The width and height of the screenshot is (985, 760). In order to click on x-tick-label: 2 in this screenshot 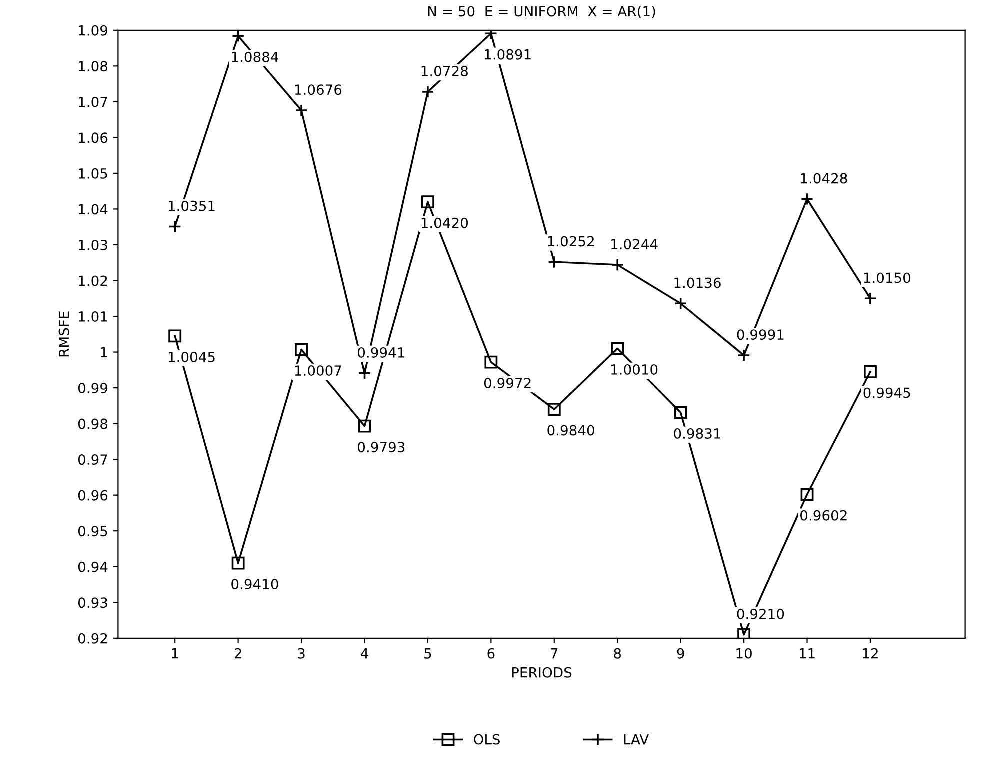, I will do `click(238, 653)`.